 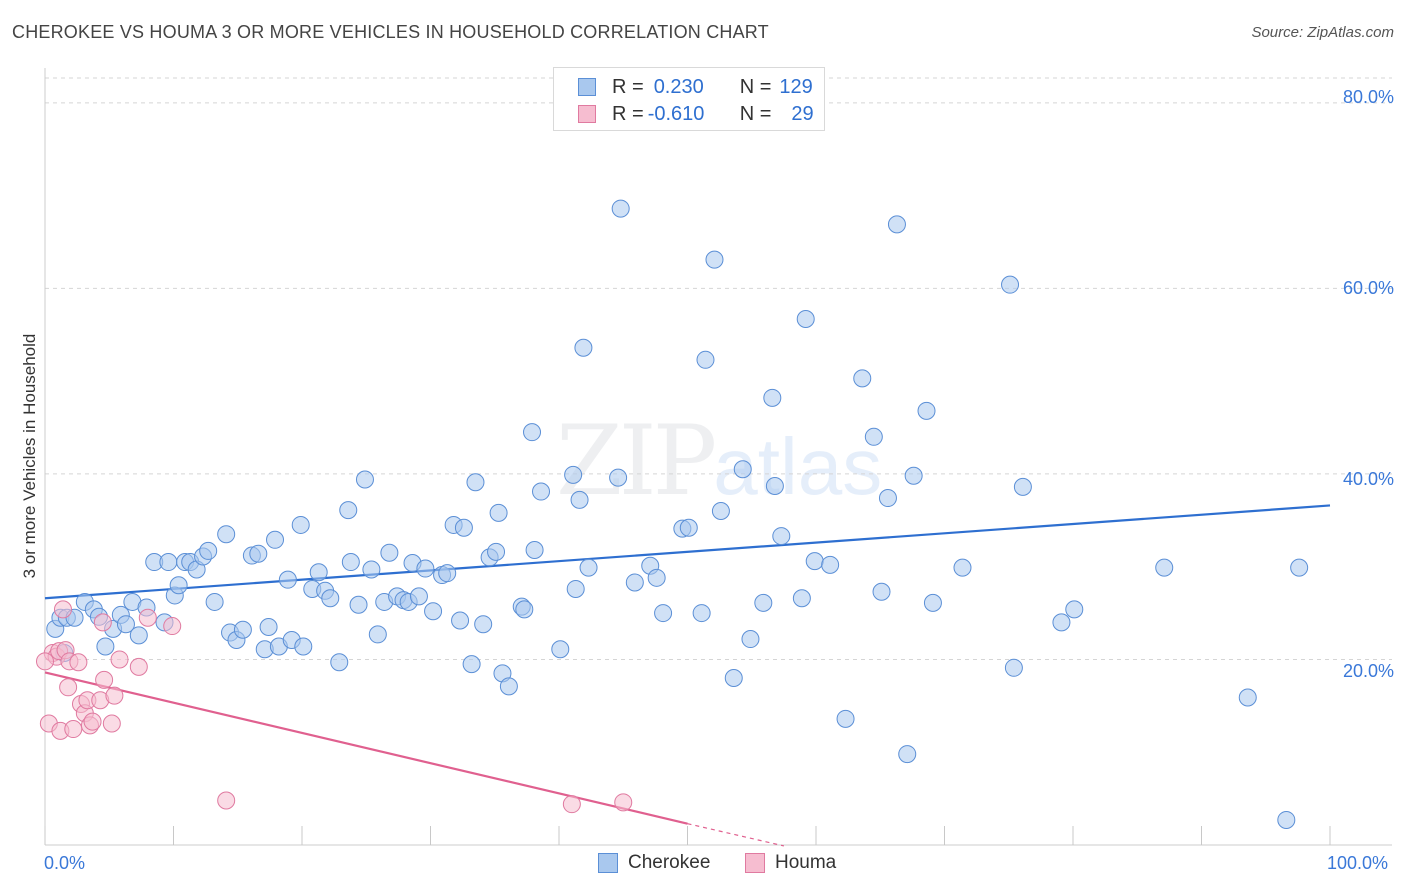 What do you see at coordinates (696, 114) in the screenshot?
I see `stats-legend-houma: R = -0.610 N = 29` at bounding box center [696, 114].